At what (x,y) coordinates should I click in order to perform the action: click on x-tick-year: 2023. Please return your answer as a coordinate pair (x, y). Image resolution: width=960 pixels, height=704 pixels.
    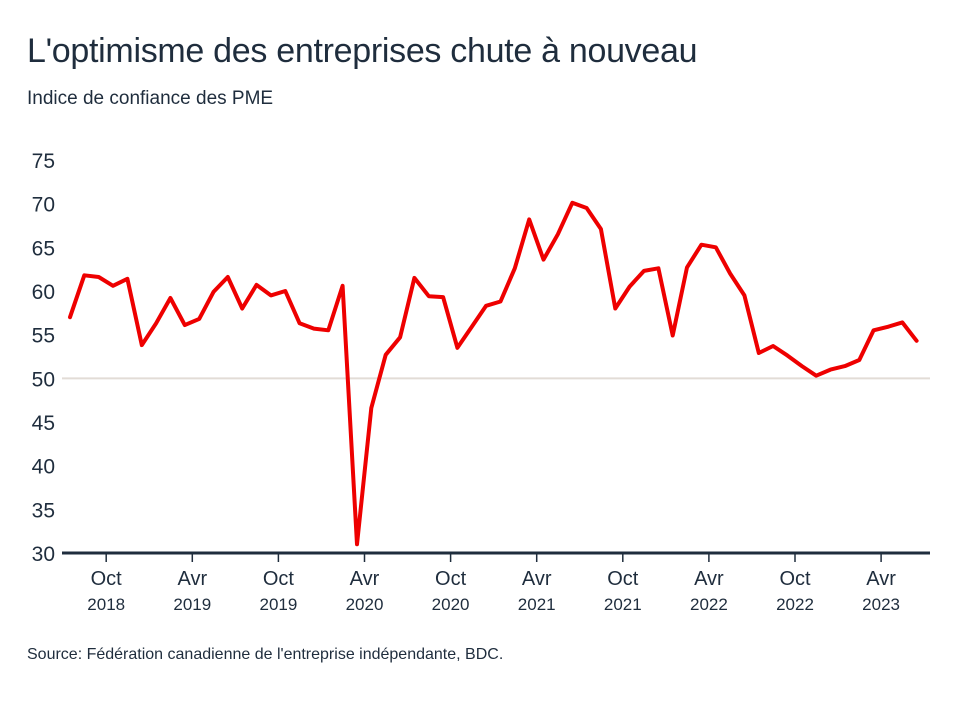
    Looking at the image, I should click on (881, 604).